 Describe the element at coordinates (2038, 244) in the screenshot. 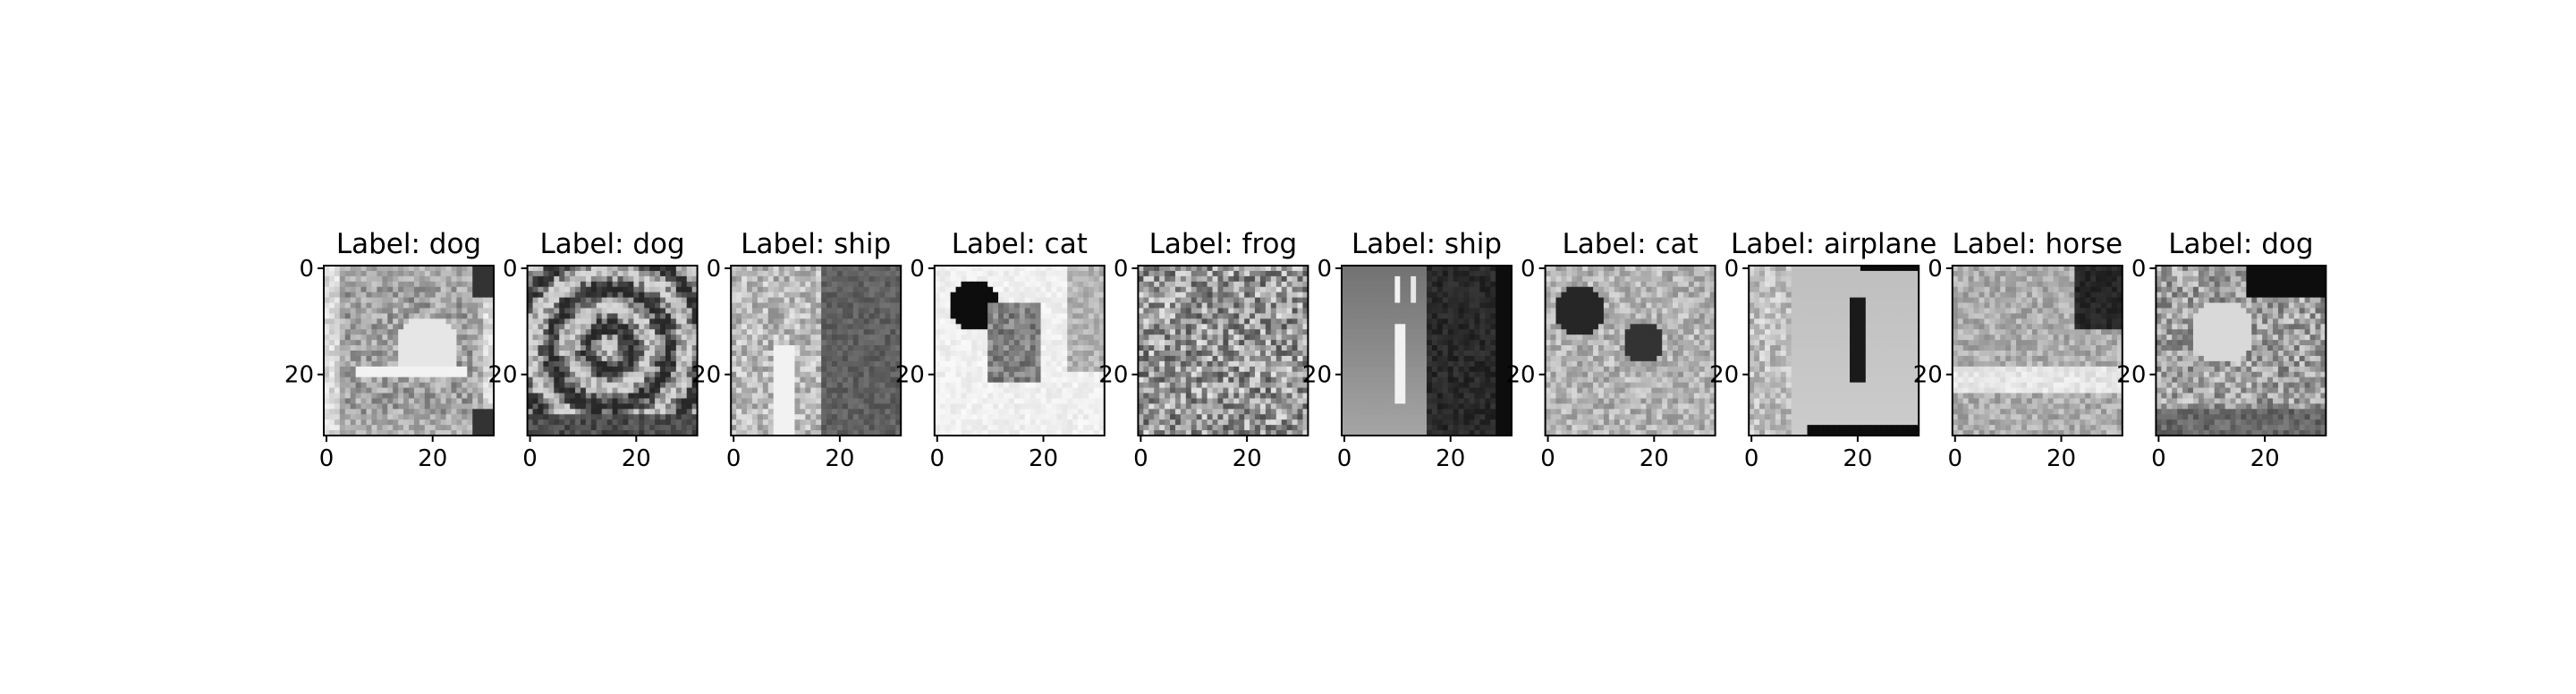

I see `panel-title: Label: horse` at that location.